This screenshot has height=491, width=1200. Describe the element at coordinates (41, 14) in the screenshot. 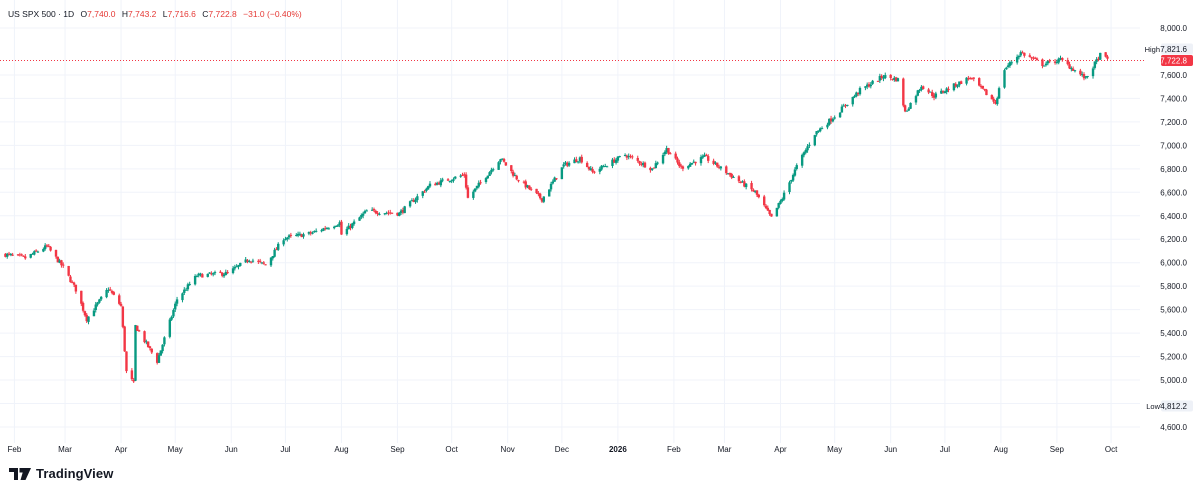

I see `symbol-label: US SPX 500 · 1D` at that location.